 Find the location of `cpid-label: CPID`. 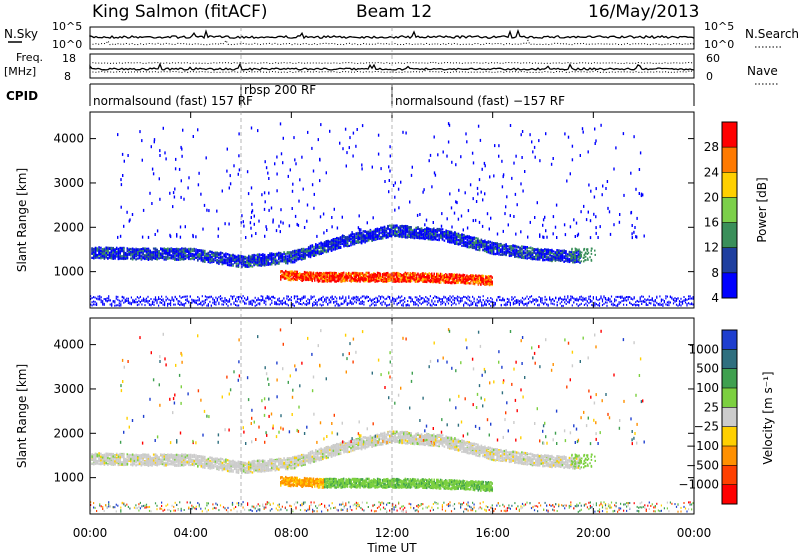

cpid-label: CPID is located at coordinates (22, 96).